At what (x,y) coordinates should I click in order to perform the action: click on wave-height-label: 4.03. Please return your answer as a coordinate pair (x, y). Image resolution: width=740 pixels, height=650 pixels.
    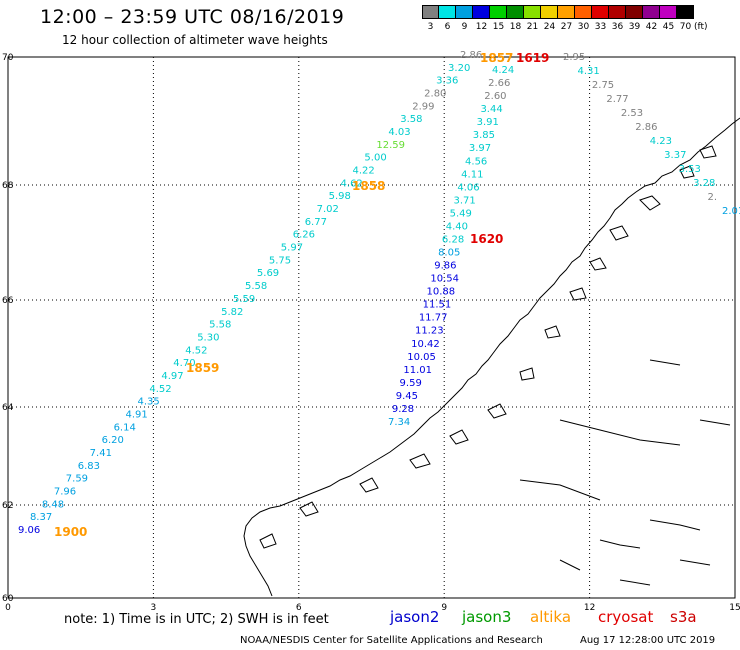
    Looking at the image, I should click on (399, 132).